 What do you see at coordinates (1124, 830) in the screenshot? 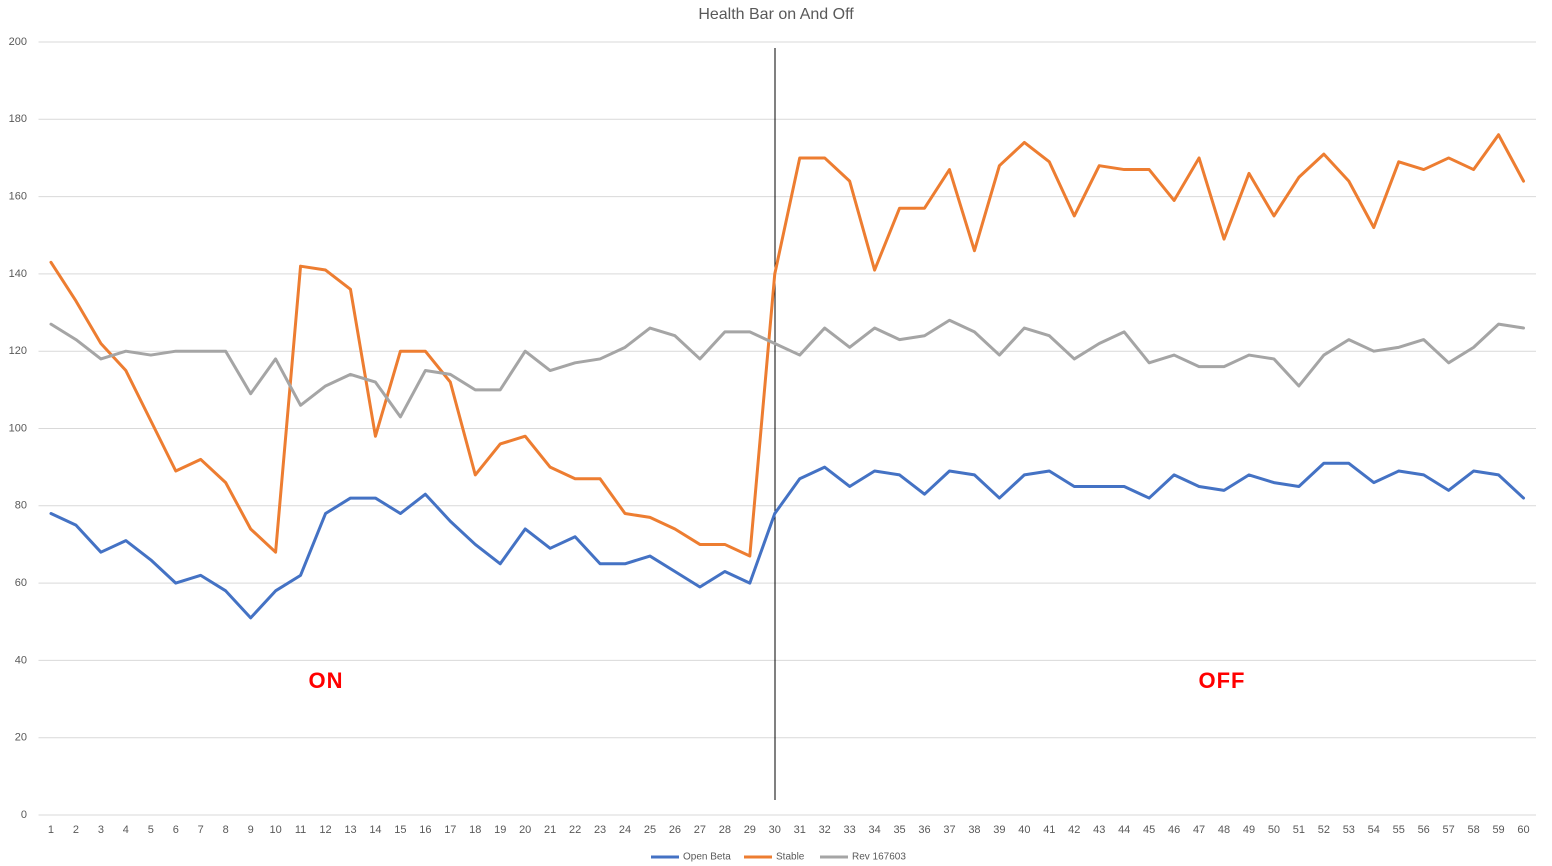
I see `x-tick-label: 44` at bounding box center [1124, 830].